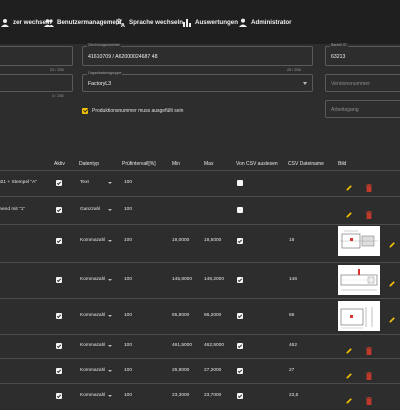 The height and width of the screenshot is (410, 400). What do you see at coordinates (182, 279) in the screenshot?
I see `row-min: 145,8000` at bounding box center [182, 279].